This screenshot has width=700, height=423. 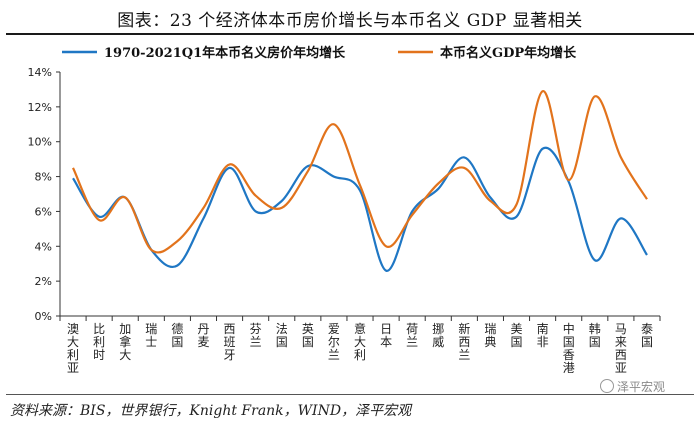 What do you see at coordinates (490, 335) in the screenshot?
I see `x-tick-label: 瑞典` at bounding box center [490, 335].